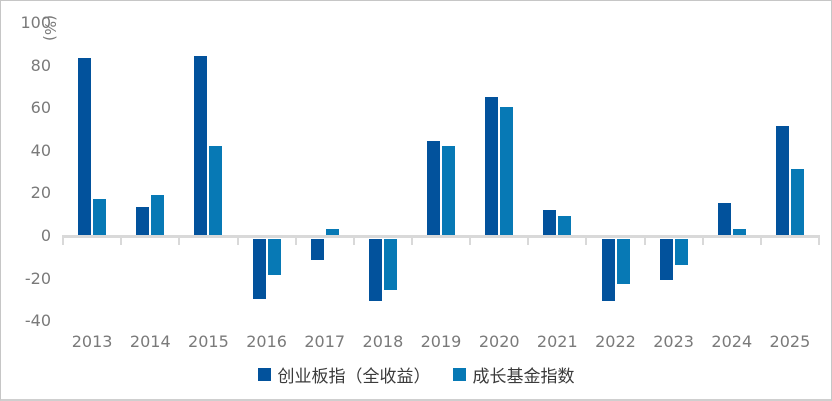  Describe the element at coordinates (259, 269) in the screenshot. I see `bar-创业板指（全收益）-2016` at that location.